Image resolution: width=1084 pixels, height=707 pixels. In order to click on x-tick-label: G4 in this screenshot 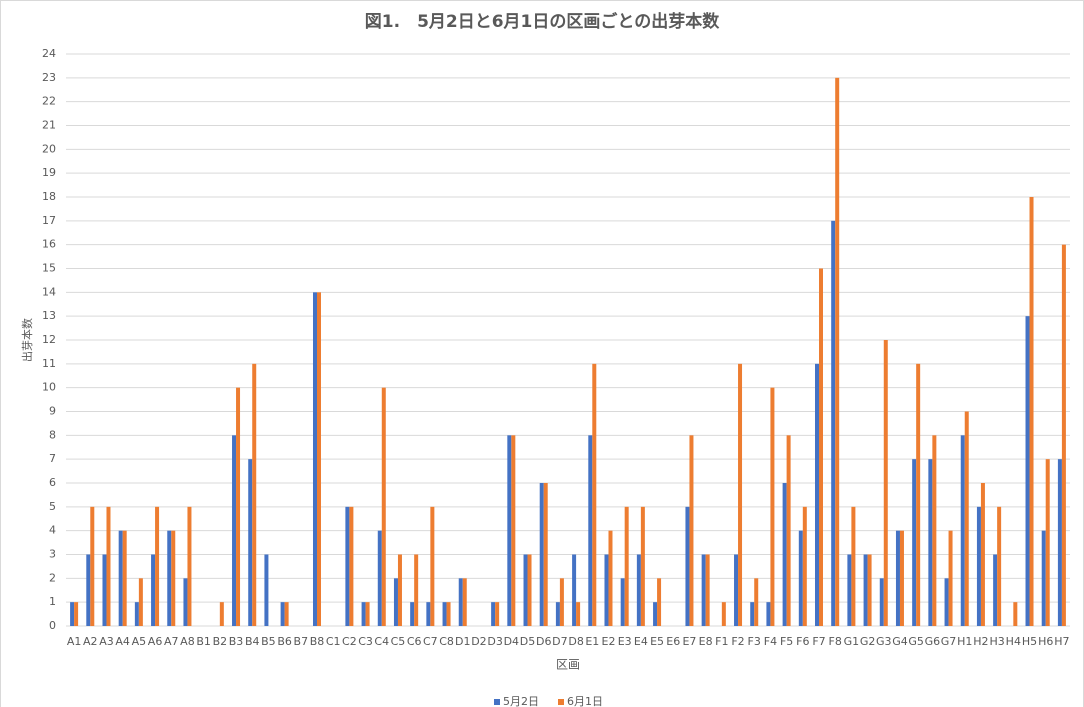, I will do `click(900, 641)`.